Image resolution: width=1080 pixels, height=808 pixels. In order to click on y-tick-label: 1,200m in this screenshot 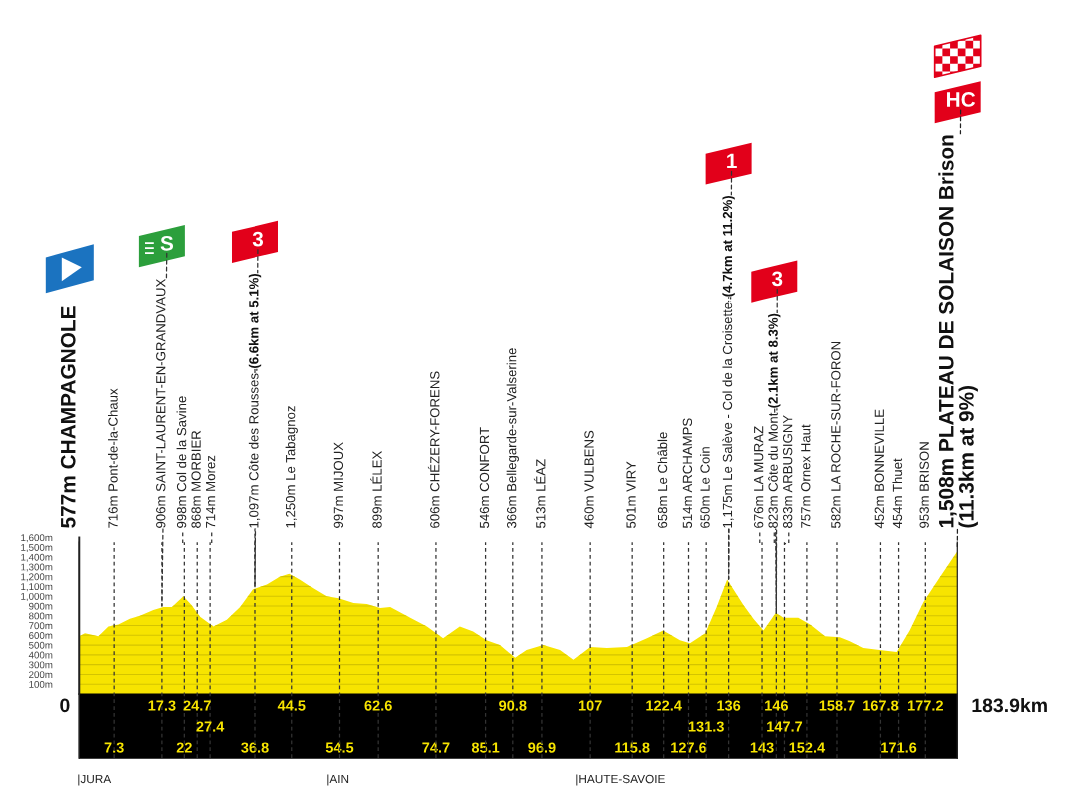, I will do `click(37, 577)`.